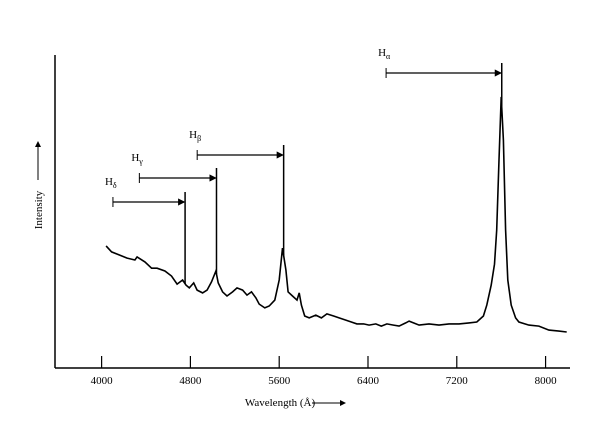 This screenshot has height=424, width=614. Describe the element at coordinates (199, 138) in the screenshot. I see `label-subscript: β` at that location.